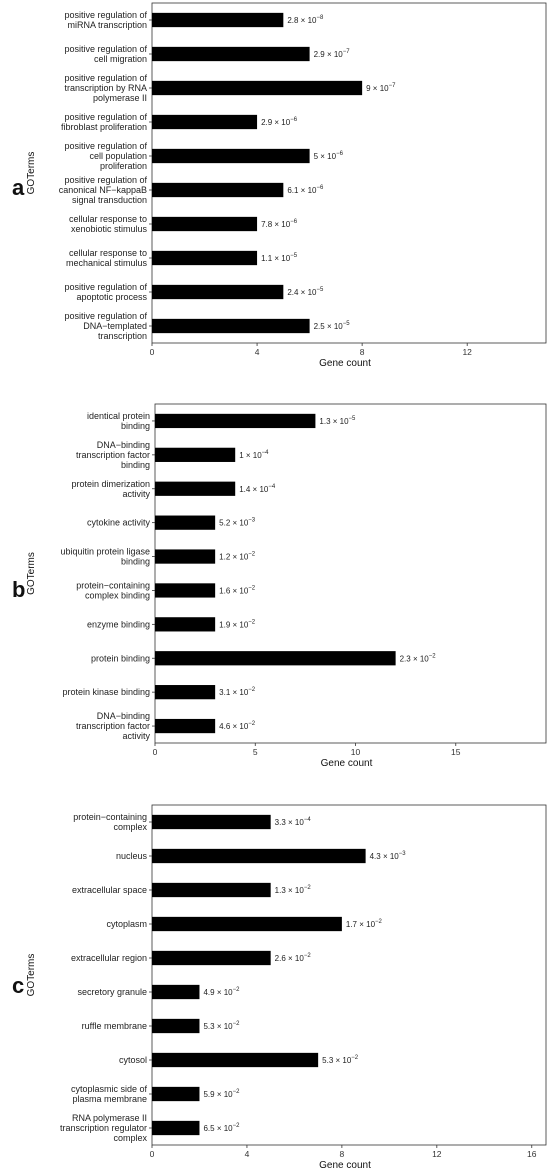 The width and height of the screenshot is (550, 1171). I want to click on category-label-line: transcription by RNA, so click(105, 88).